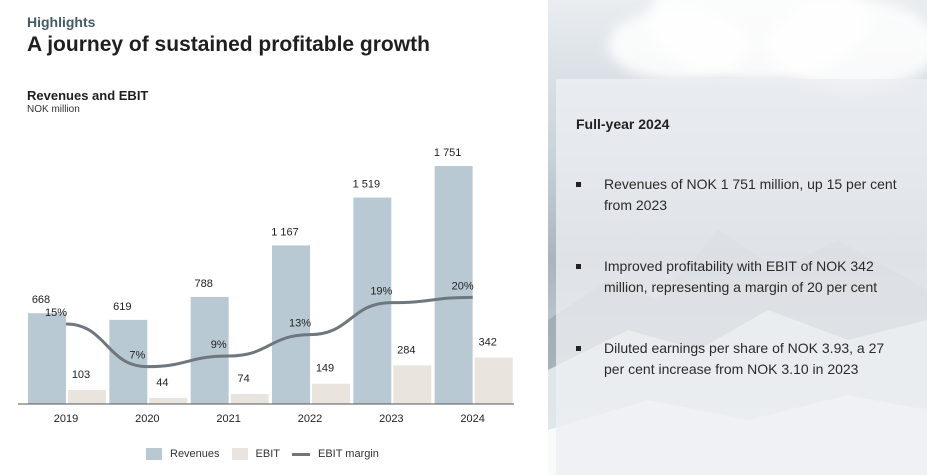 This screenshot has height=475, width=927. Describe the element at coordinates (348, 454) in the screenshot. I see `legend-label-ebit-margin: EBIT margin` at that location.